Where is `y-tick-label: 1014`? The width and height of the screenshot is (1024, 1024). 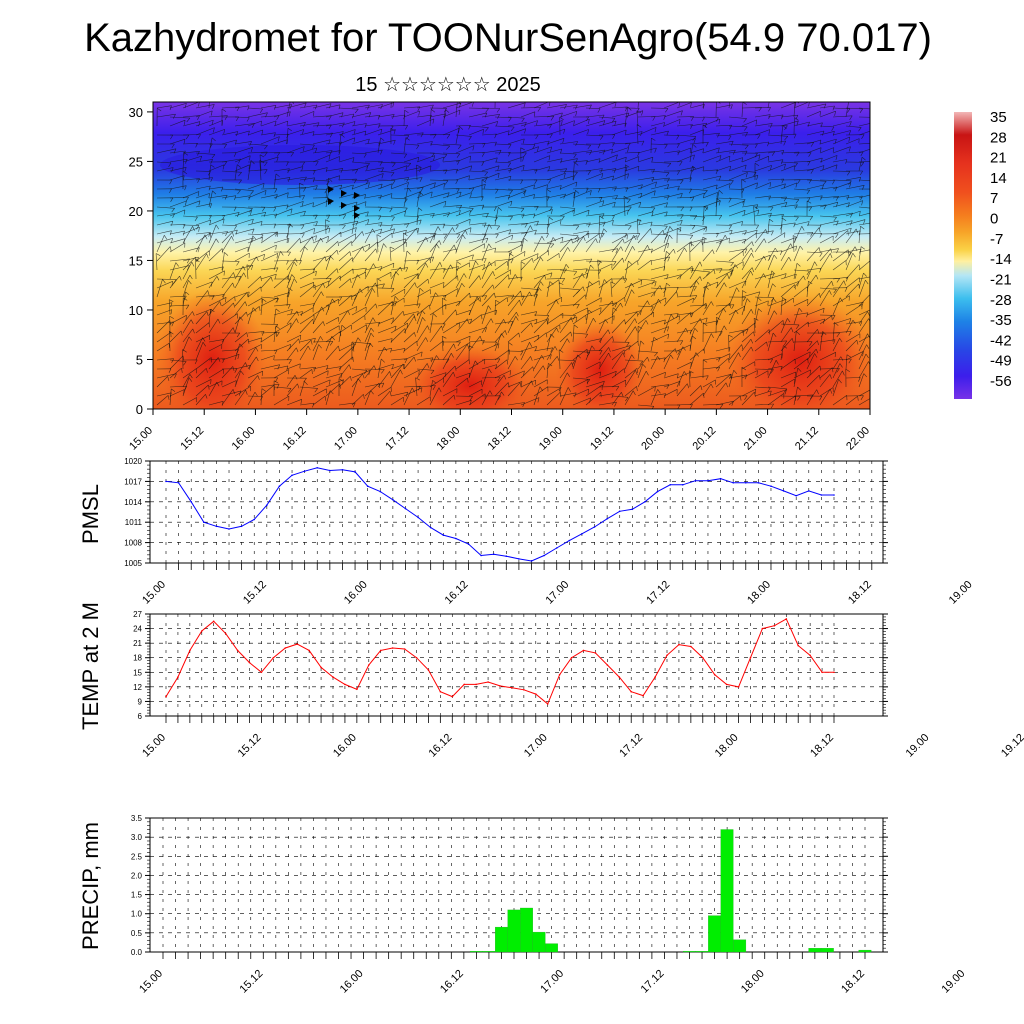
y-tick-label: 1014 is located at coordinates (133, 502).